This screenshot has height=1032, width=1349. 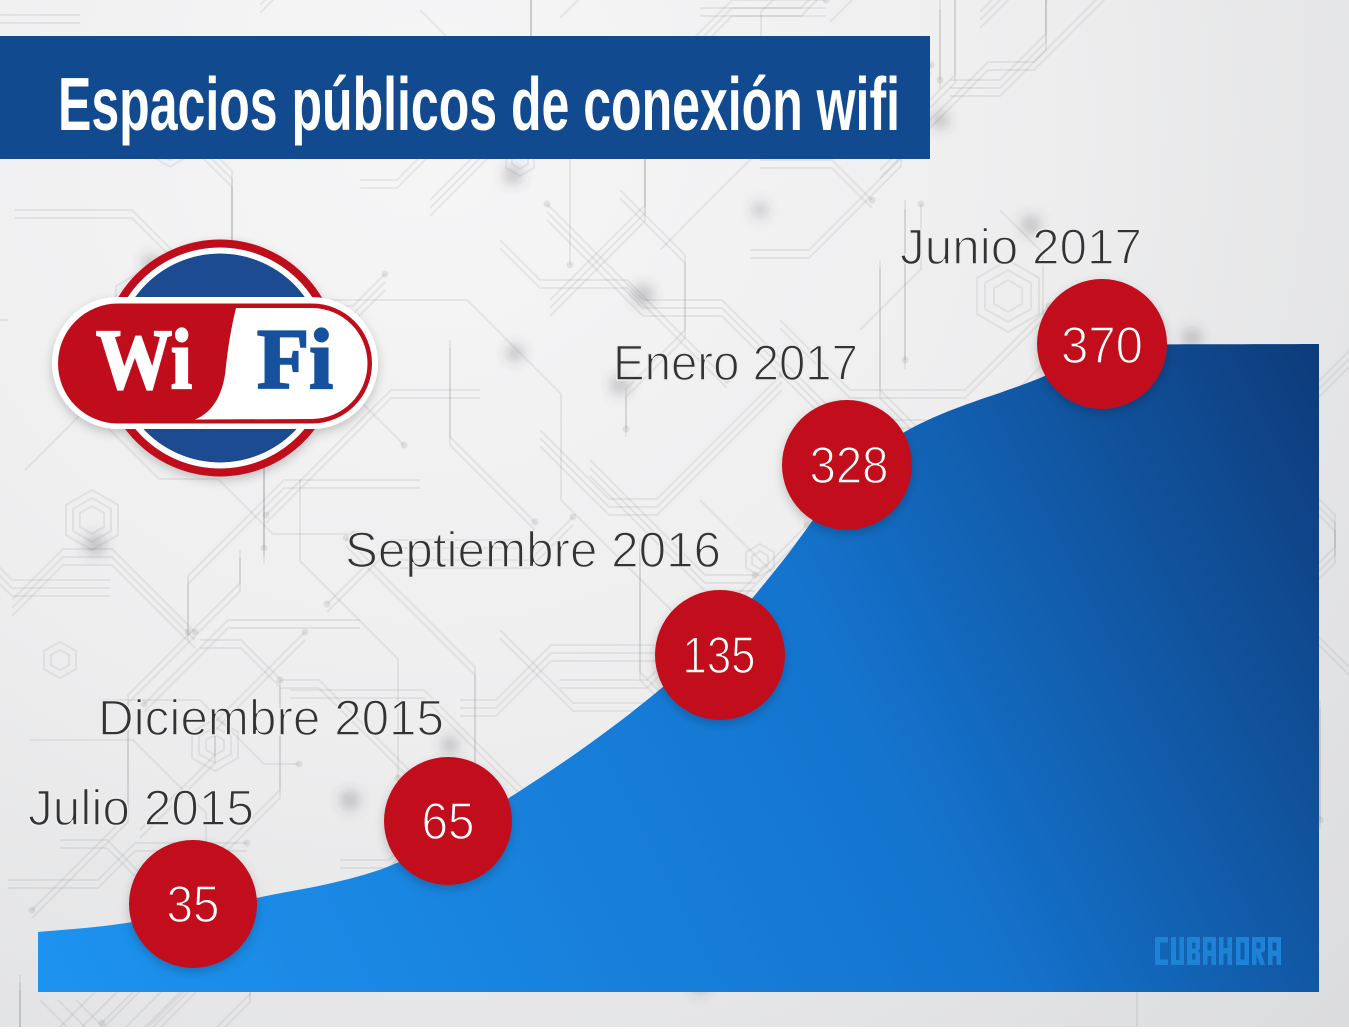 I want to click on svg-text: 65, so click(x=448, y=822).